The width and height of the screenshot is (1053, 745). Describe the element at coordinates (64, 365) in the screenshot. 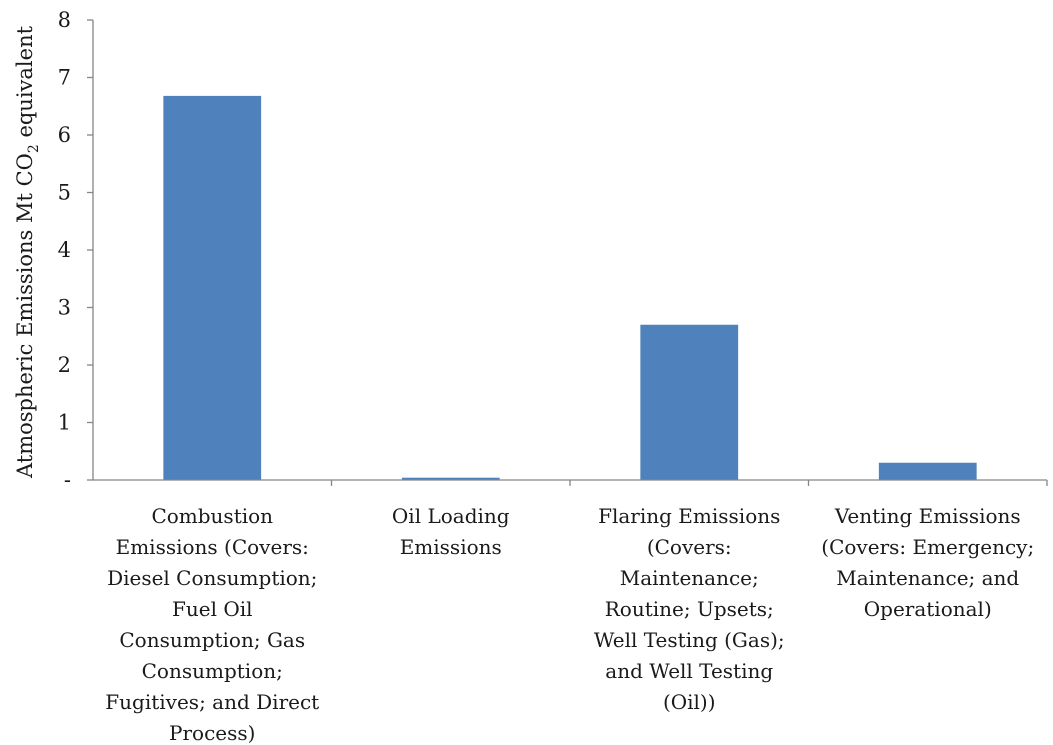

I see `y-tick-label: 2` at that location.